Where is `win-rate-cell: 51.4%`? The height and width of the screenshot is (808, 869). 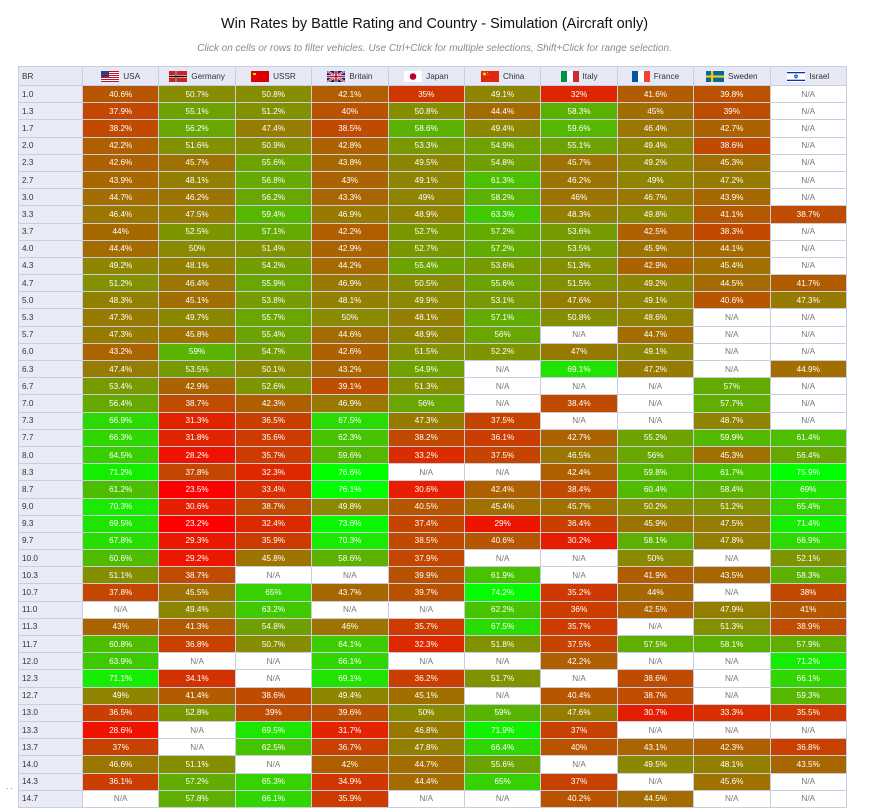
win-rate-cell: 51.4% is located at coordinates (274, 249).